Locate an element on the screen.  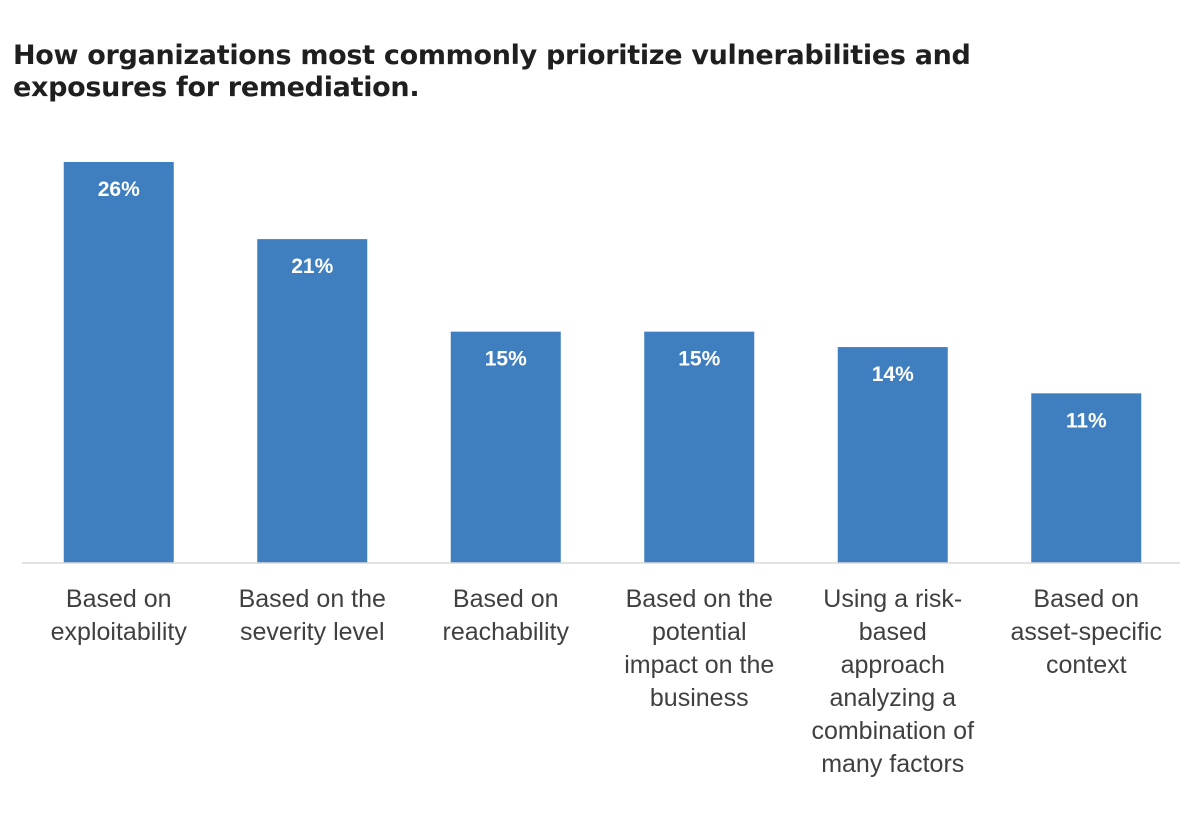
data-label-2: 21% is located at coordinates (312, 266).